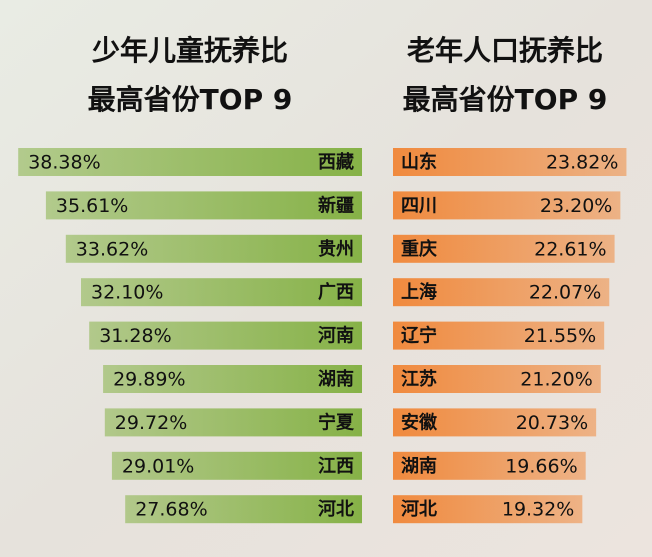  I want to click on value-label: 19.32%, so click(538, 510).